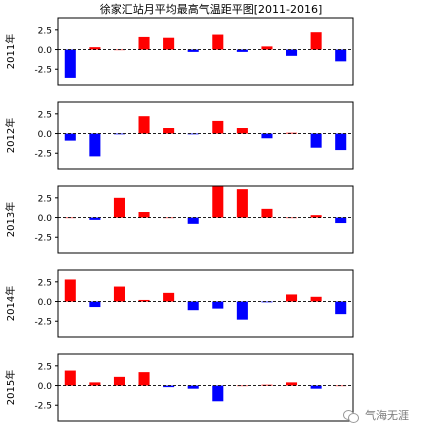 This screenshot has height=439, width=423. Describe the element at coordinates (45, 31) in the screenshot. I see `ytick-label-1-3: 2.5` at that location.